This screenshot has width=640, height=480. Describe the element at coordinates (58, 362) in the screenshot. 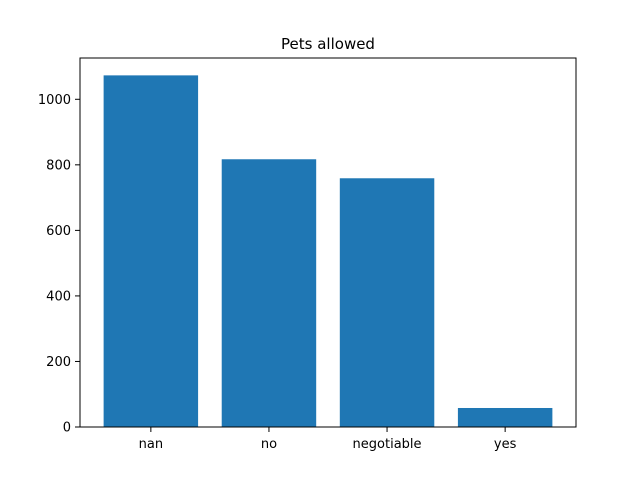

I see `y-tick-label: 200` at that location.